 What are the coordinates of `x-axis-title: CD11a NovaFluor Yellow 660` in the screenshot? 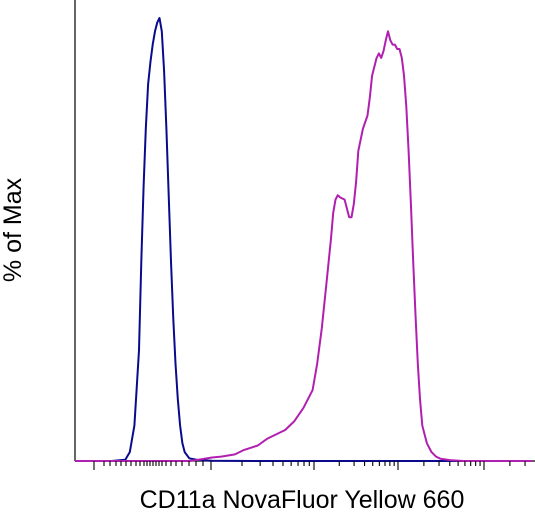 It's located at (302, 500).